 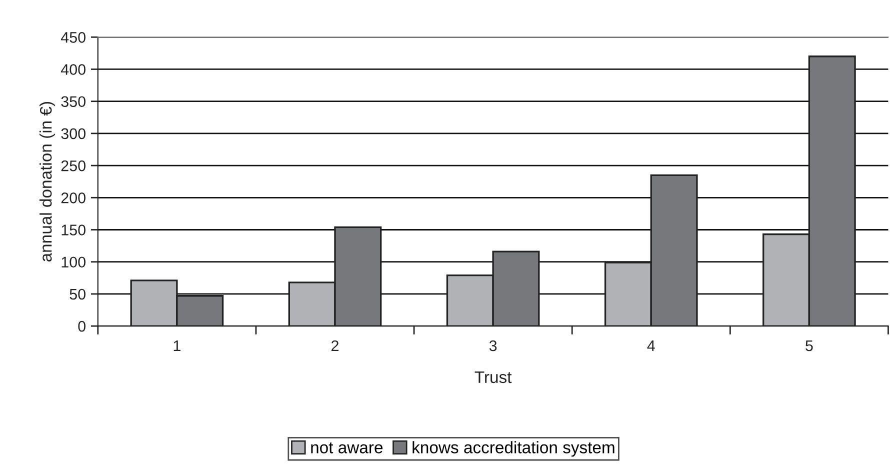 I want to click on y-tick-label: 300, so click(x=73, y=134).